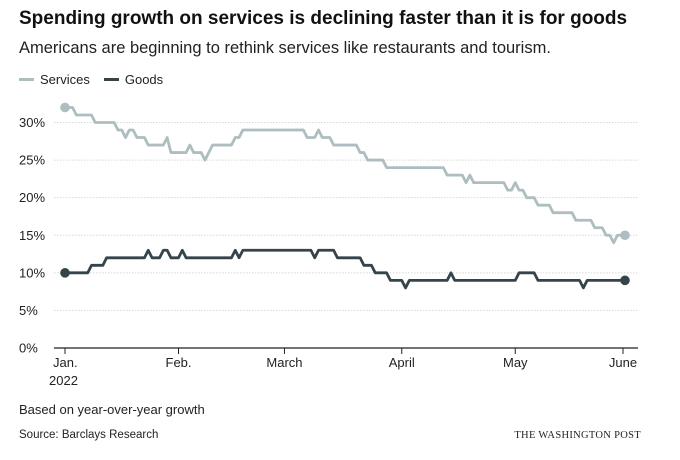 The width and height of the screenshot is (680, 460). I want to click on x-tick-label: May, so click(515, 362).